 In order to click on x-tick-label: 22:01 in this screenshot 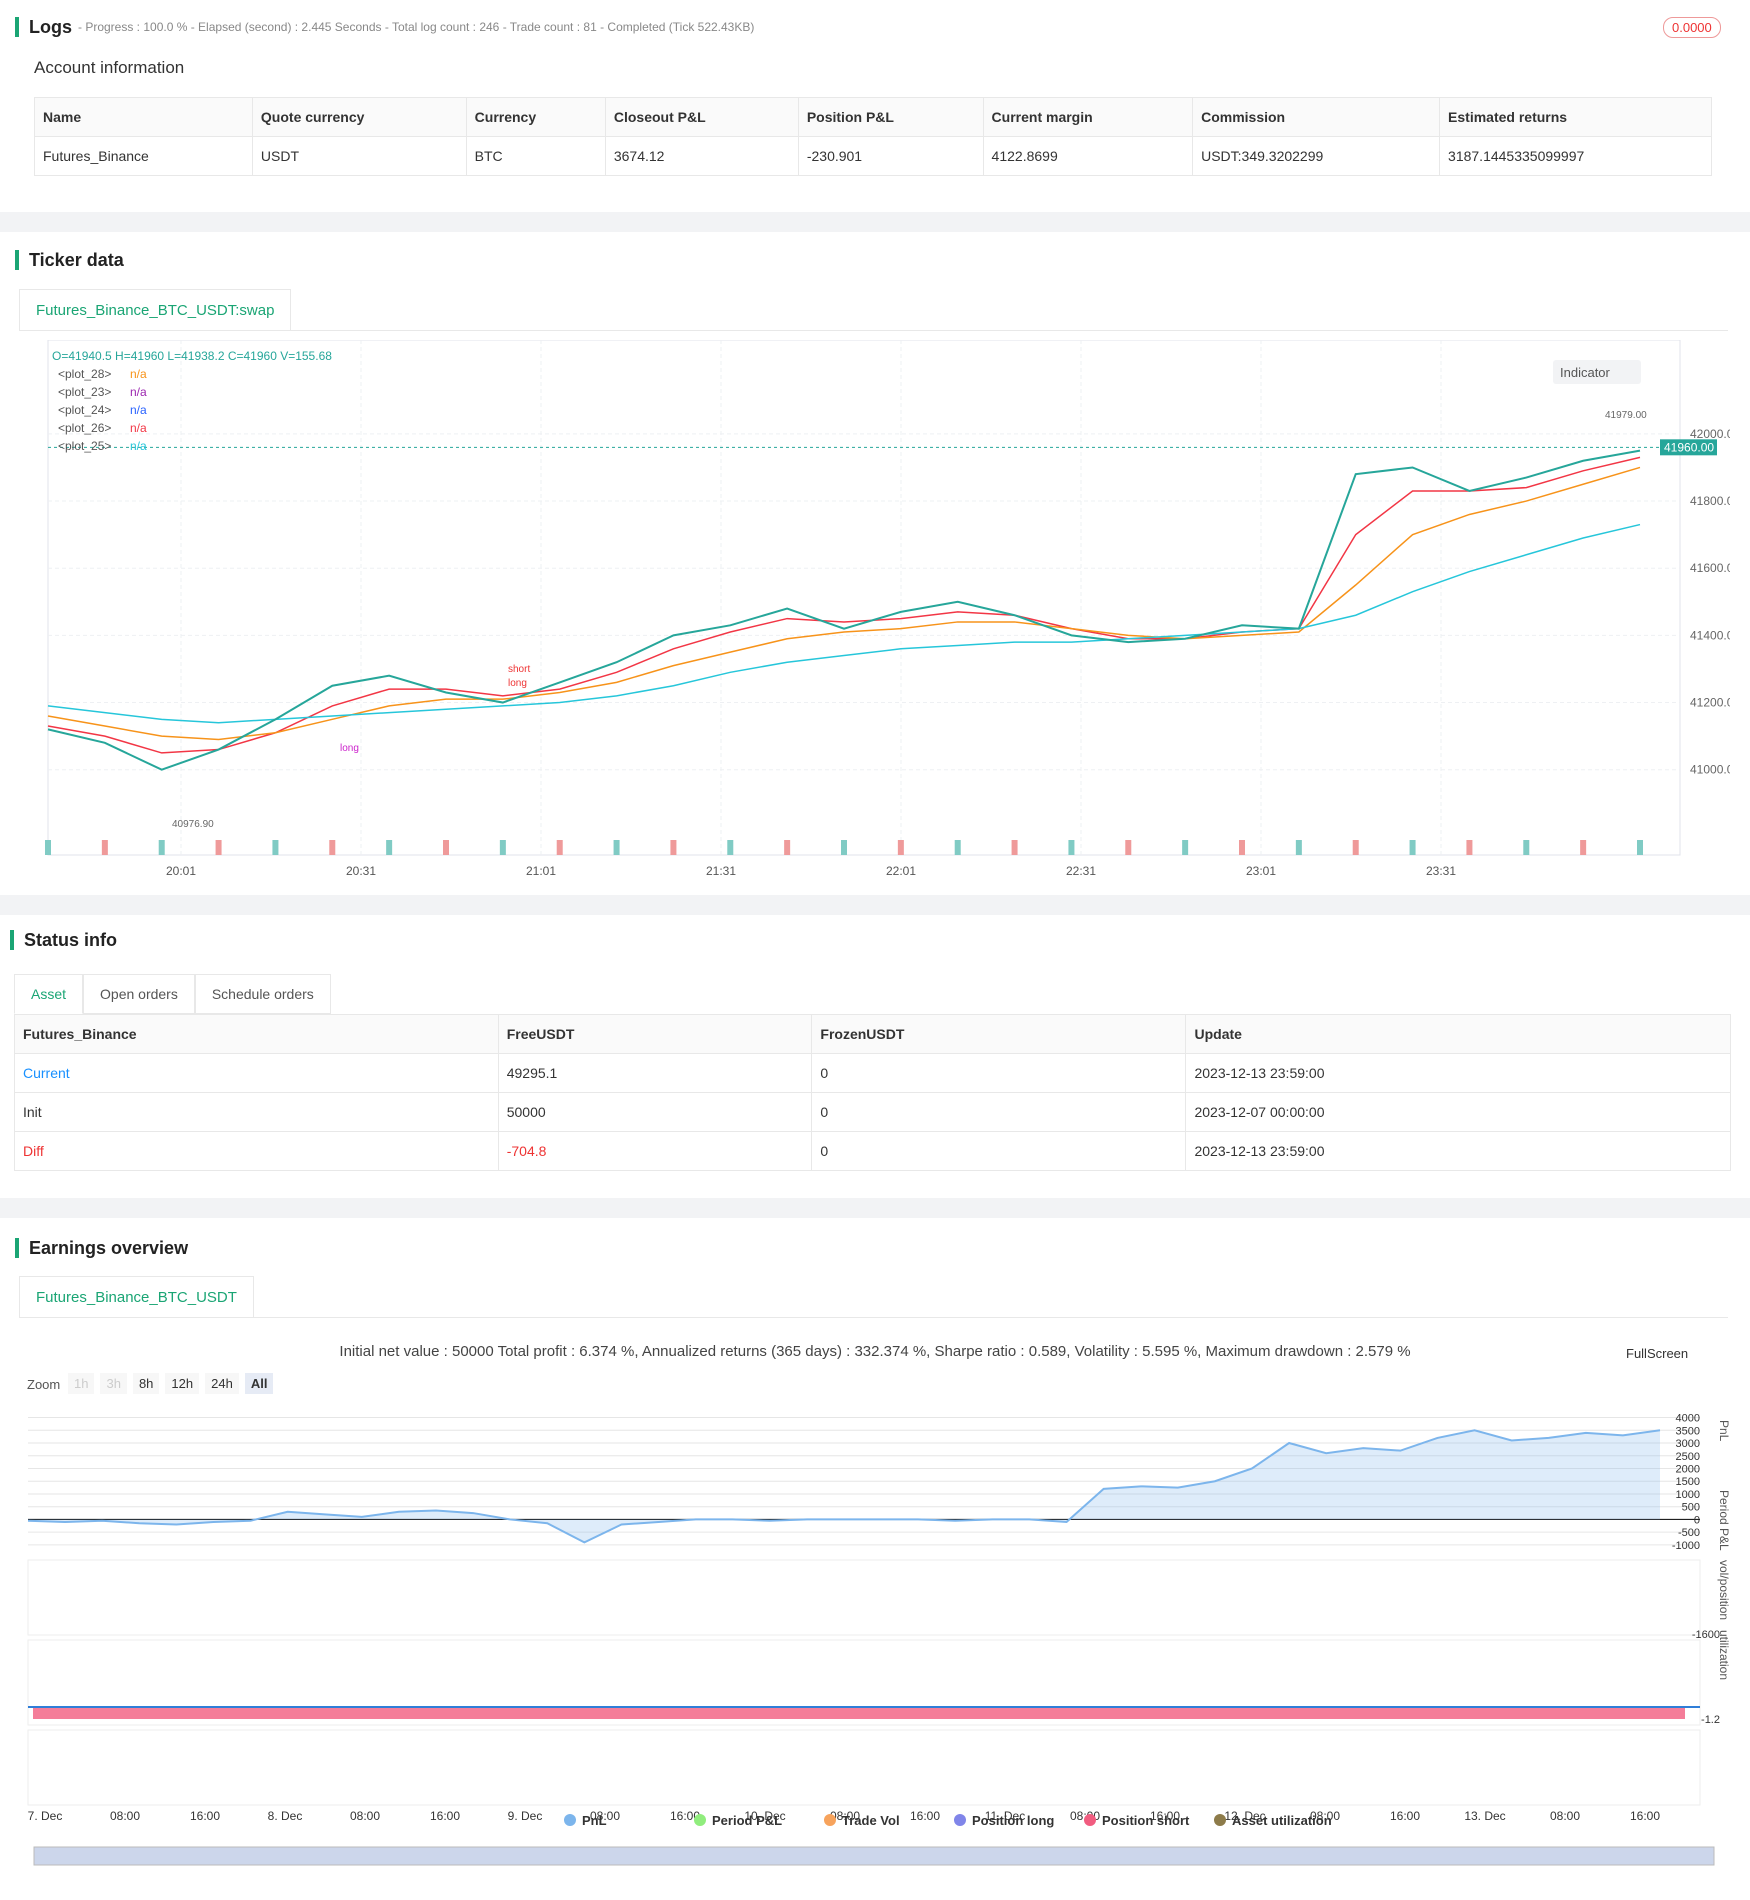, I will do `click(901, 871)`.